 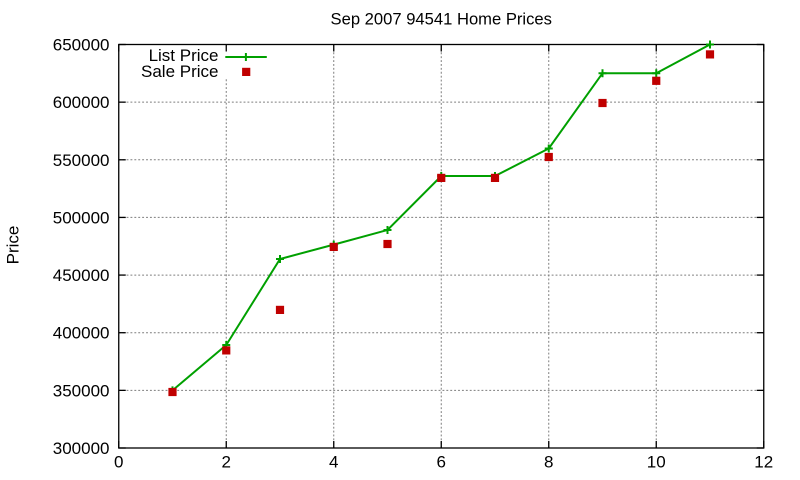 What do you see at coordinates (118, 462) in the screenshot?
I see `svg-text: 0` at bounding box center [118, 462].